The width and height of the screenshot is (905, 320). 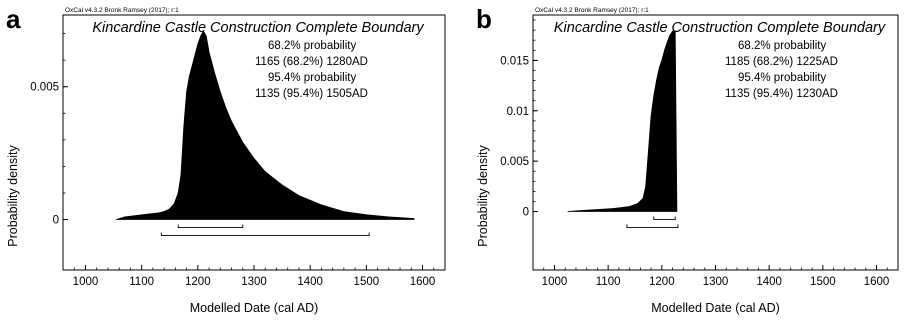 What do you see at coordinates (622, 121) in the screenshot?
I see `density-area-b` at bounding box center [622, 121].